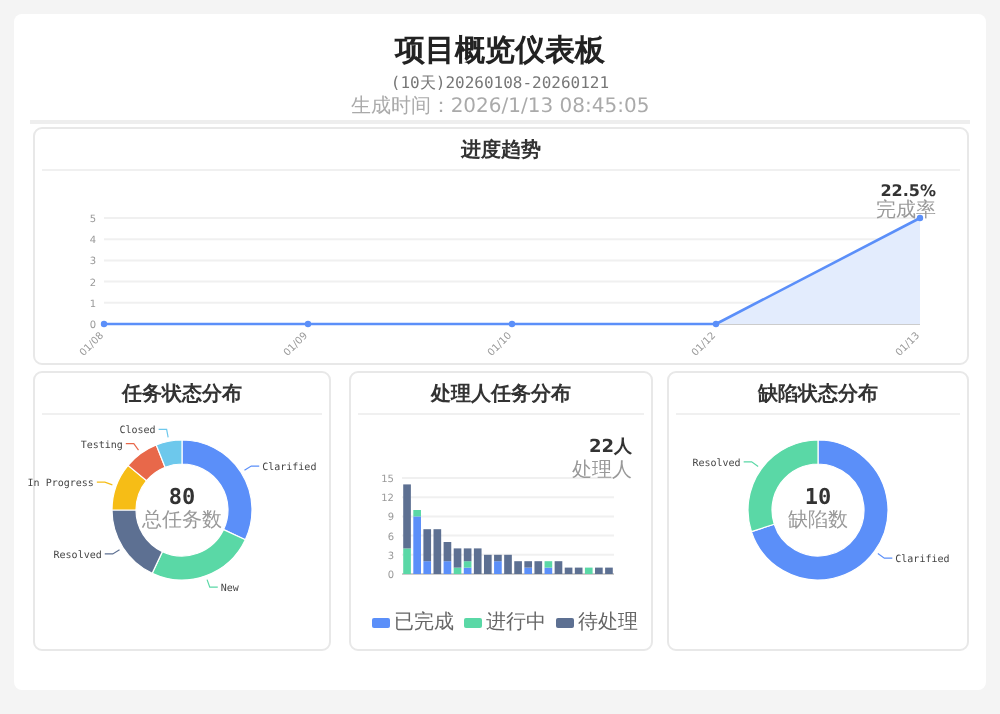 This screenshot has width=1000, height=714. I want to click on text: 22人, so click(611, 447).